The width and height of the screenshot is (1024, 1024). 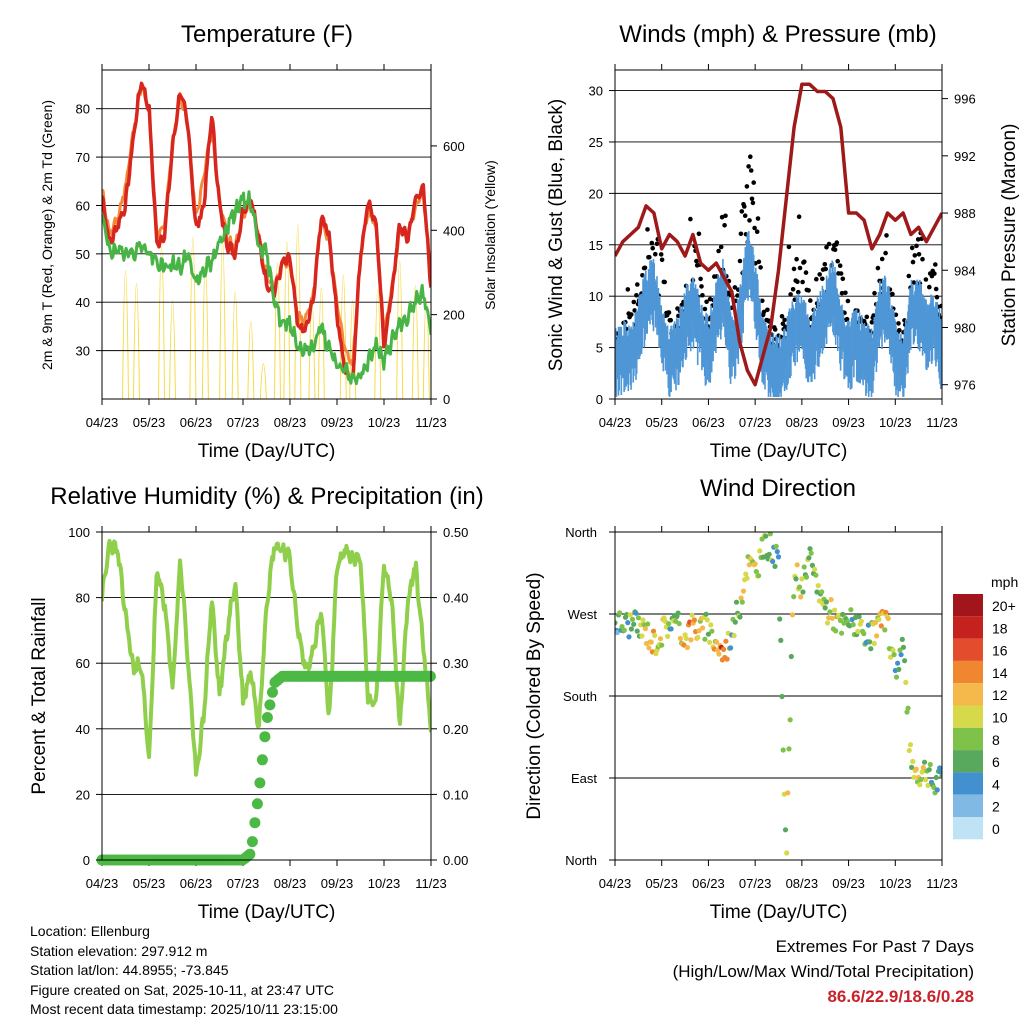 I want to click on y2-tick-label: 600, so click(x=454, y=146).